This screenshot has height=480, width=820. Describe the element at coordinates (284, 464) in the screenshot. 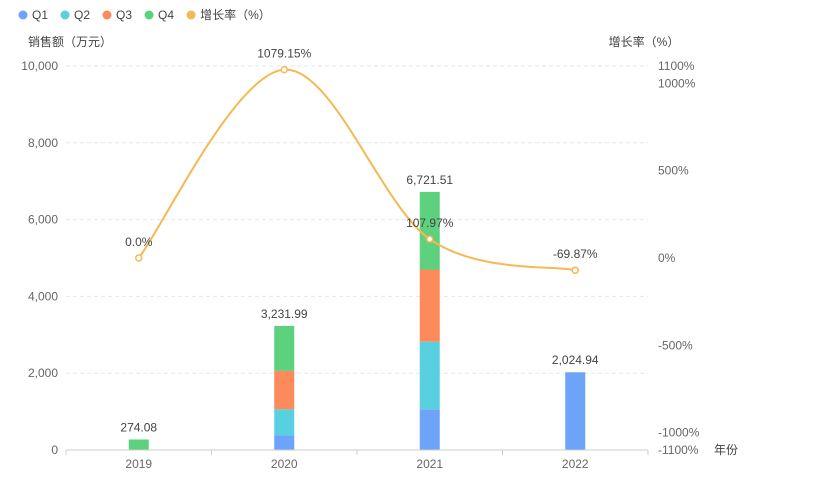

I see `x-tick-label: 2020` at that location.